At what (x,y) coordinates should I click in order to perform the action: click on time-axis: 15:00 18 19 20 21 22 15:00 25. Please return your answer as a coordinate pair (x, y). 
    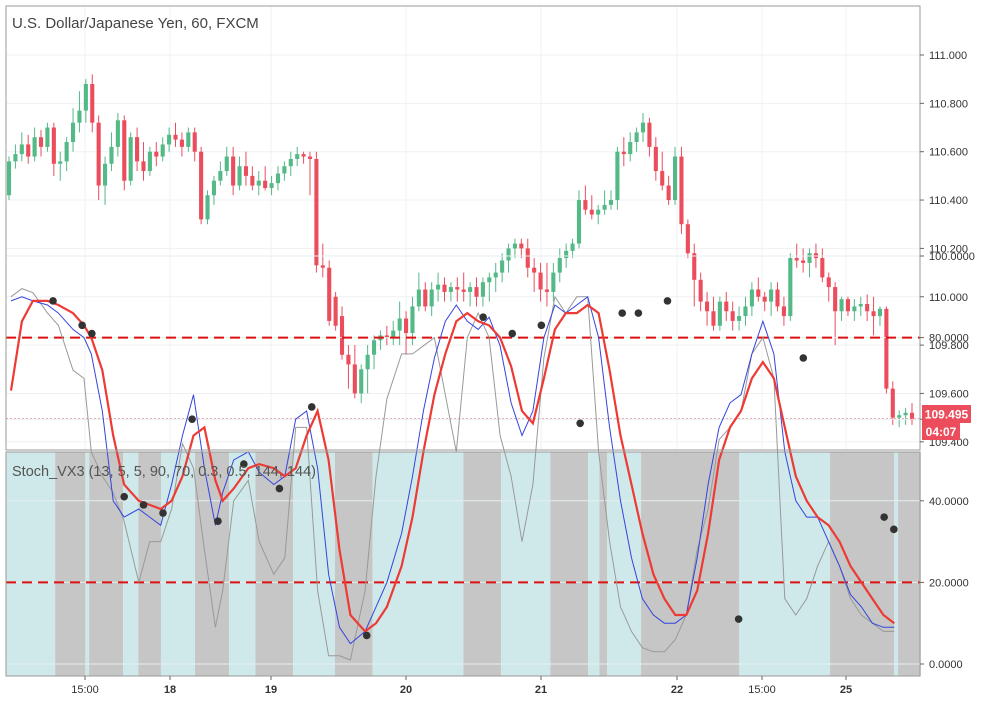
    Looking at the image, I should click on (461, 686).